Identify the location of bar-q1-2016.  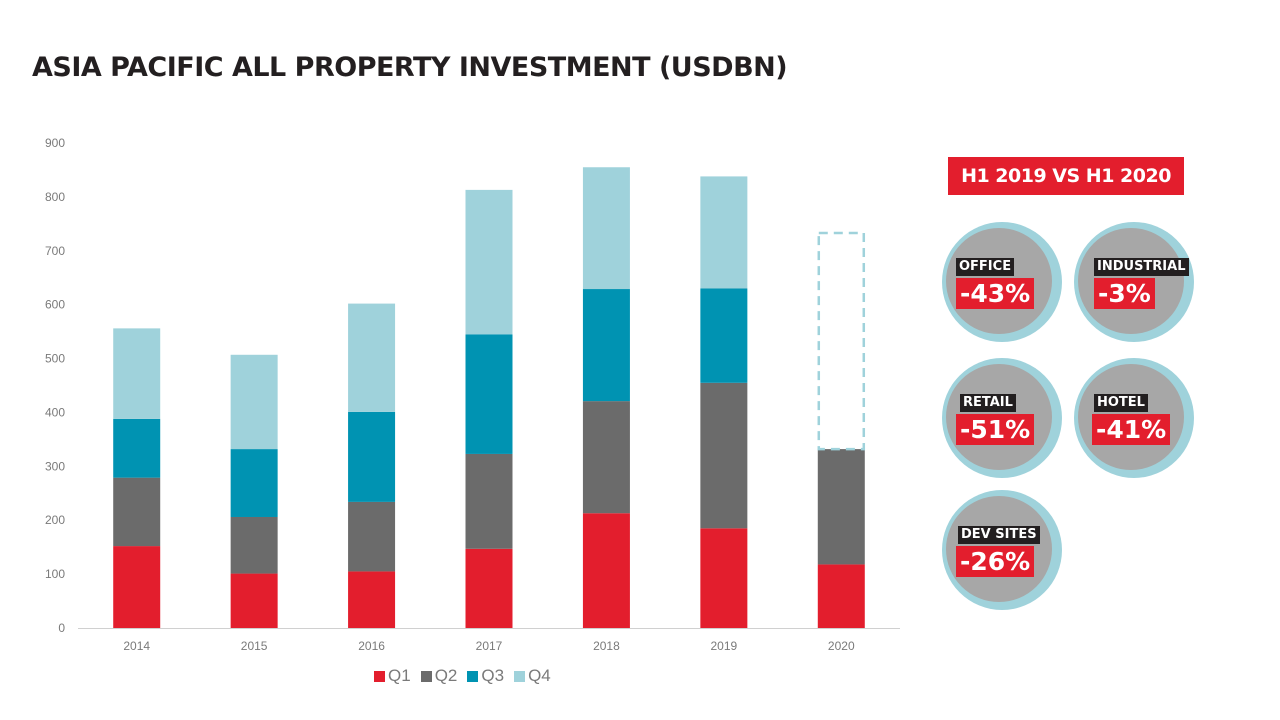
(372, 599).